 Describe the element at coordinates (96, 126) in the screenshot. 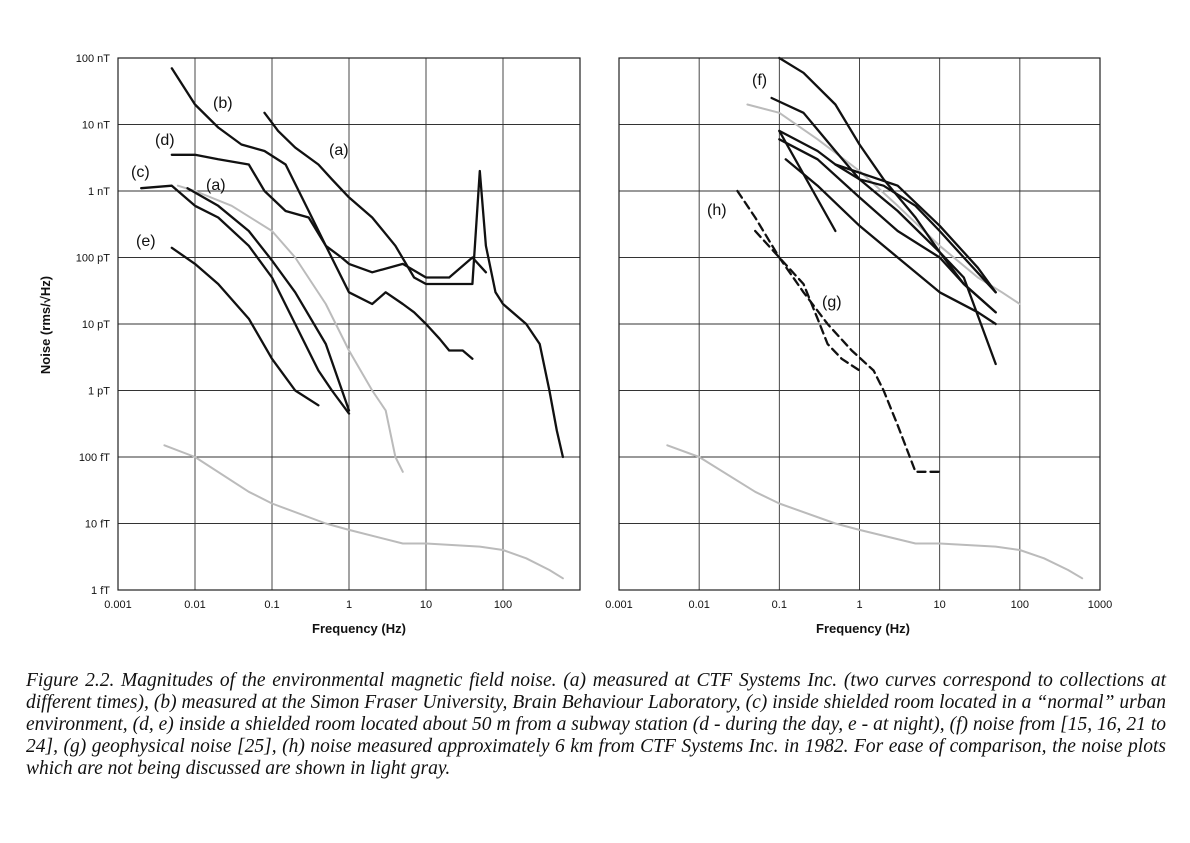

I see `y-tick-label: 10 nT` at that location.